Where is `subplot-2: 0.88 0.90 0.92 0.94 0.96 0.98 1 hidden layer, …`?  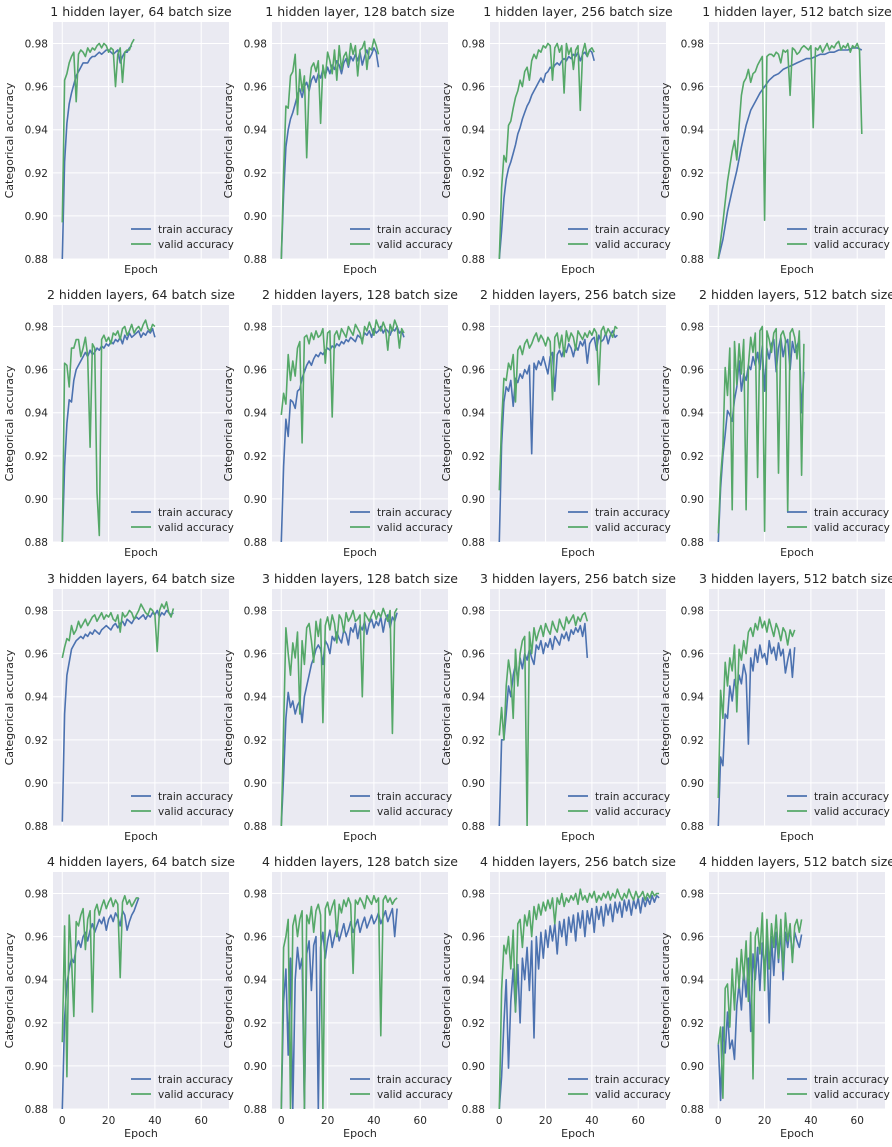 subplot-2: 0.88 0.90 0.92 0.94 0.96 0.98 1 hidden layer, … is located at coordinates (338, 140).